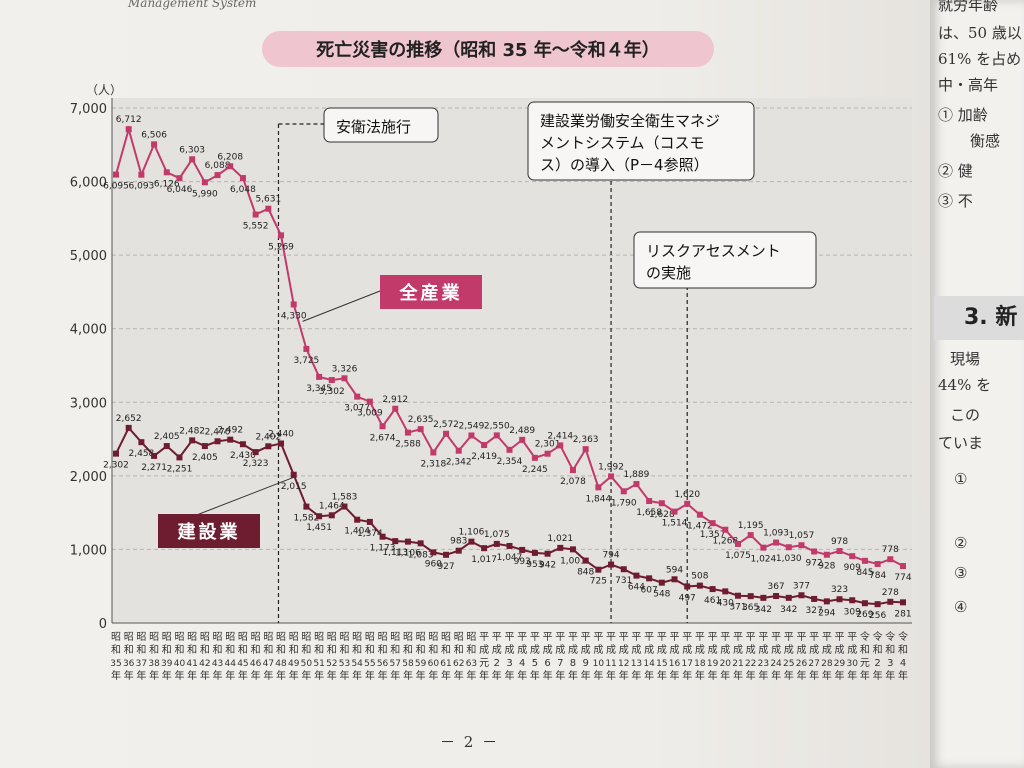 Image resolution: width=1024 pixels, height=768 pixels. I want to click on data-label: 497, so click(687, 598).